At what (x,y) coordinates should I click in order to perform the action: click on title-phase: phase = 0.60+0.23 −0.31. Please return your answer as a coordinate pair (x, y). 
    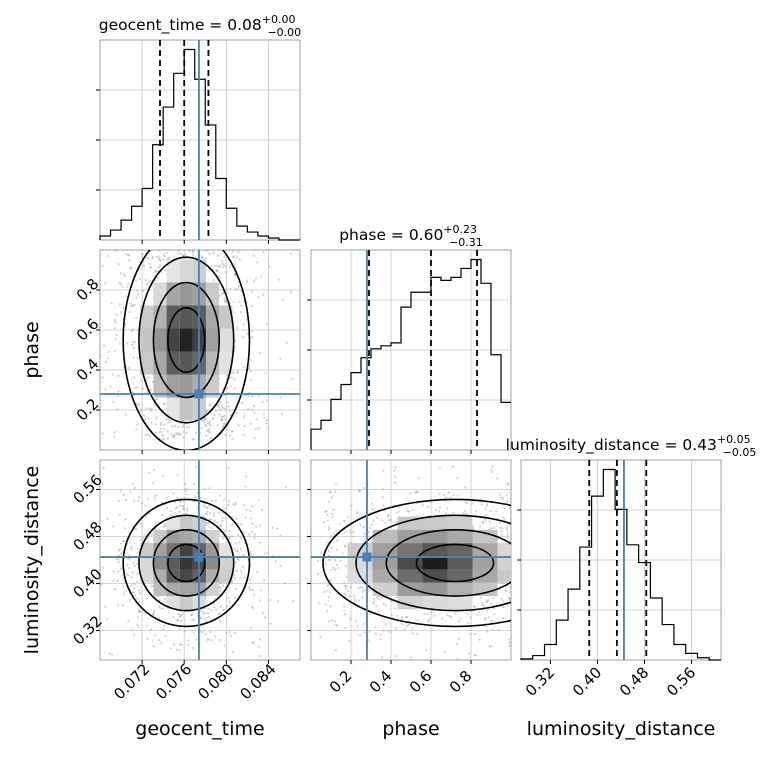
    Looking at the image, I should click on (411, 236).